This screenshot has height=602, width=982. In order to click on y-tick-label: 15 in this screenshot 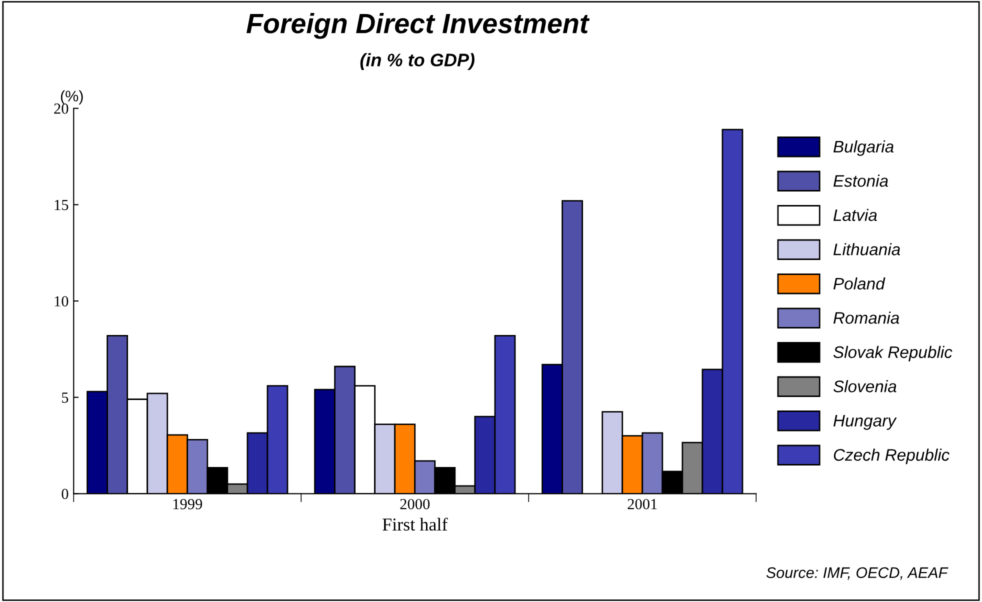, I will do `click(61, 205)`.